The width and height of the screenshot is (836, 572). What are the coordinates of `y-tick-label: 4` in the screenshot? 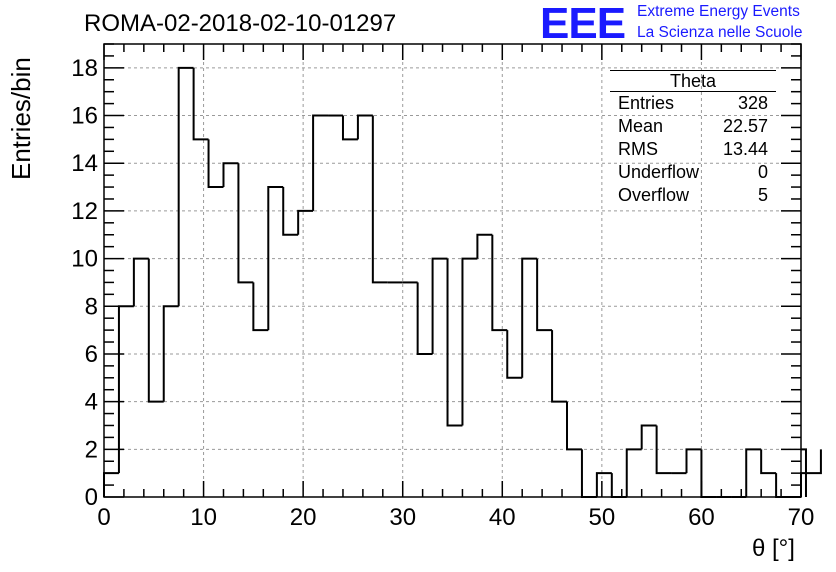 It's located at (91, 402).